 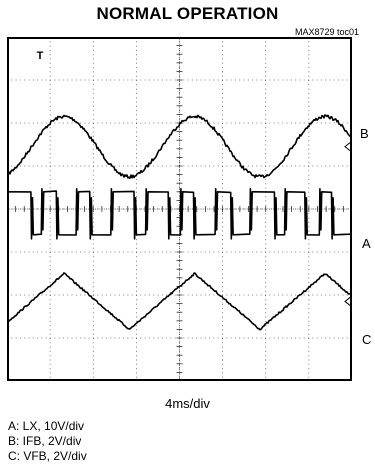 What do you see at coordinates (366, 243) in the screenshot?
I see `channel-label-a: A` at bounding box center [366, 243].